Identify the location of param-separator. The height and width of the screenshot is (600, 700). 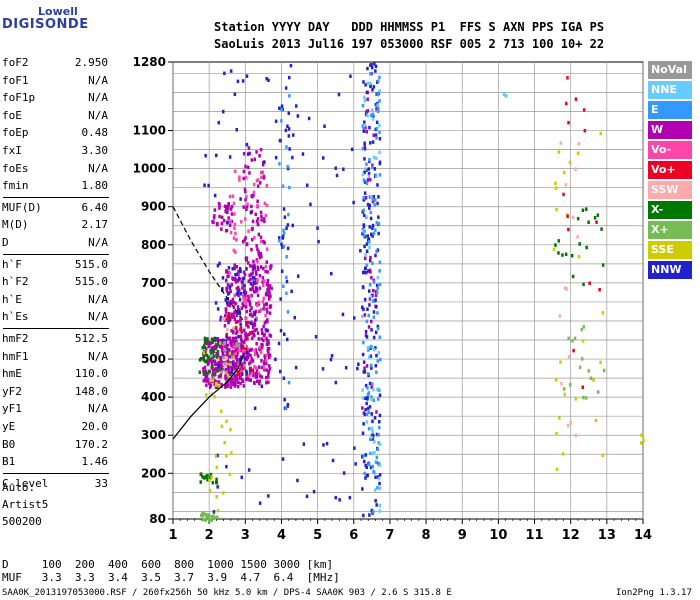
(56, 197).